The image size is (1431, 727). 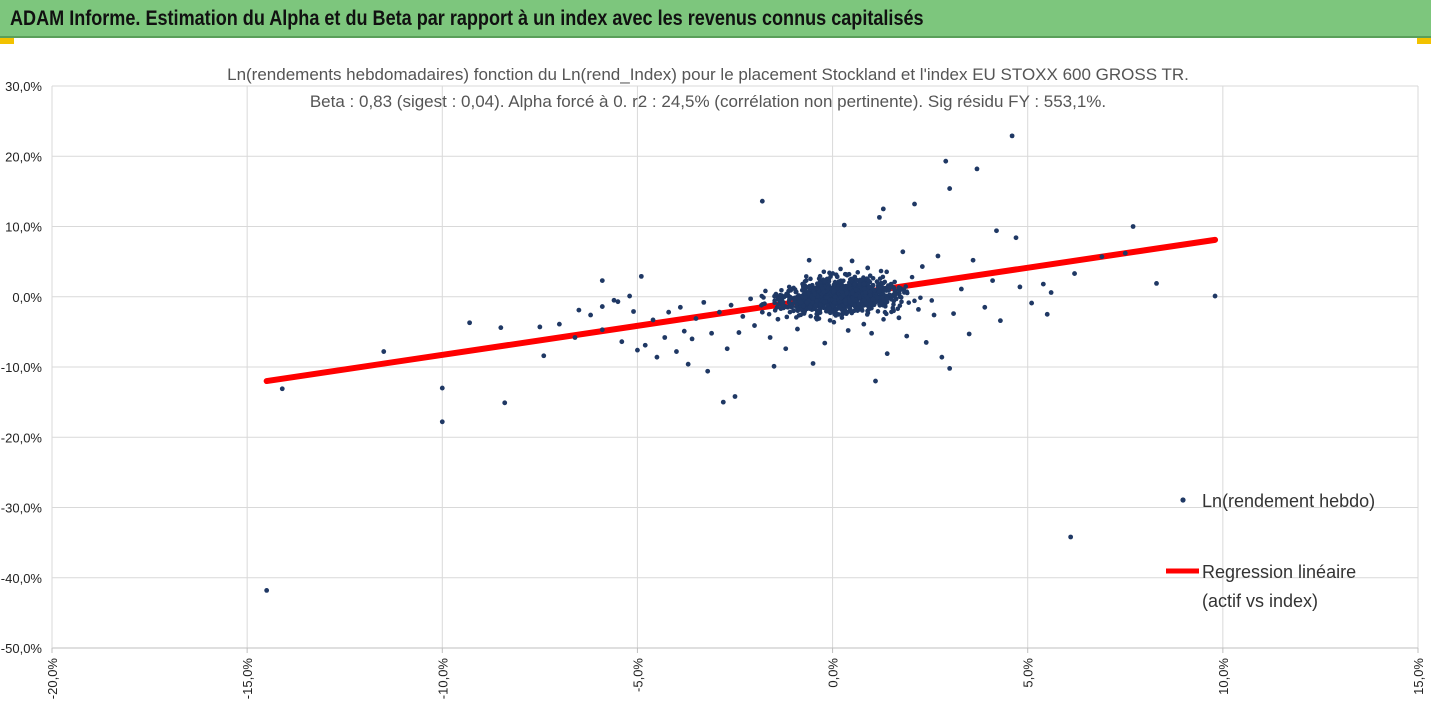 What do you see at coordinates (7, 41) in the screenshot?
I see `corner-marker-left` at bounding box center [7, 41].